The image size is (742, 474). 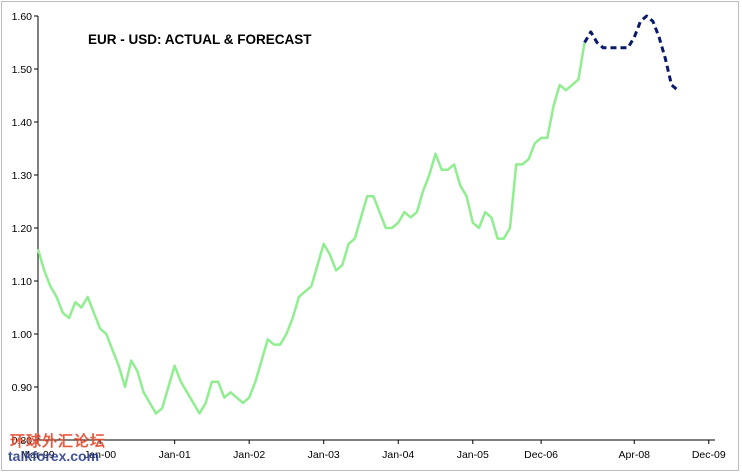 I want to click on y-tick-label: 0.80, so click(x=22, y=441).